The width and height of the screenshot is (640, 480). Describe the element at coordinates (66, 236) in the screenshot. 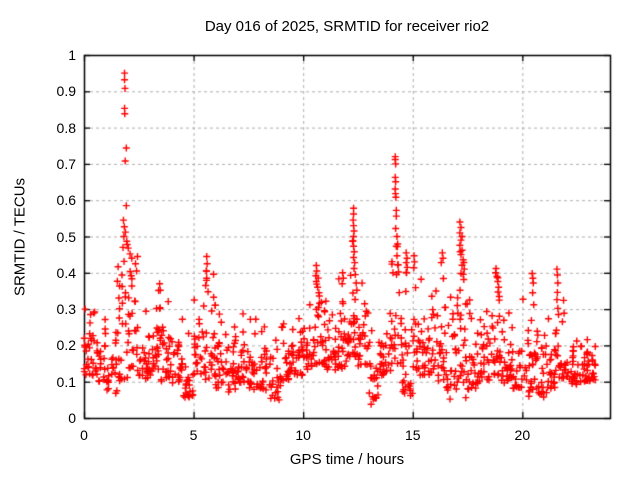

I see `y-tick-label: 0.5` at that location.